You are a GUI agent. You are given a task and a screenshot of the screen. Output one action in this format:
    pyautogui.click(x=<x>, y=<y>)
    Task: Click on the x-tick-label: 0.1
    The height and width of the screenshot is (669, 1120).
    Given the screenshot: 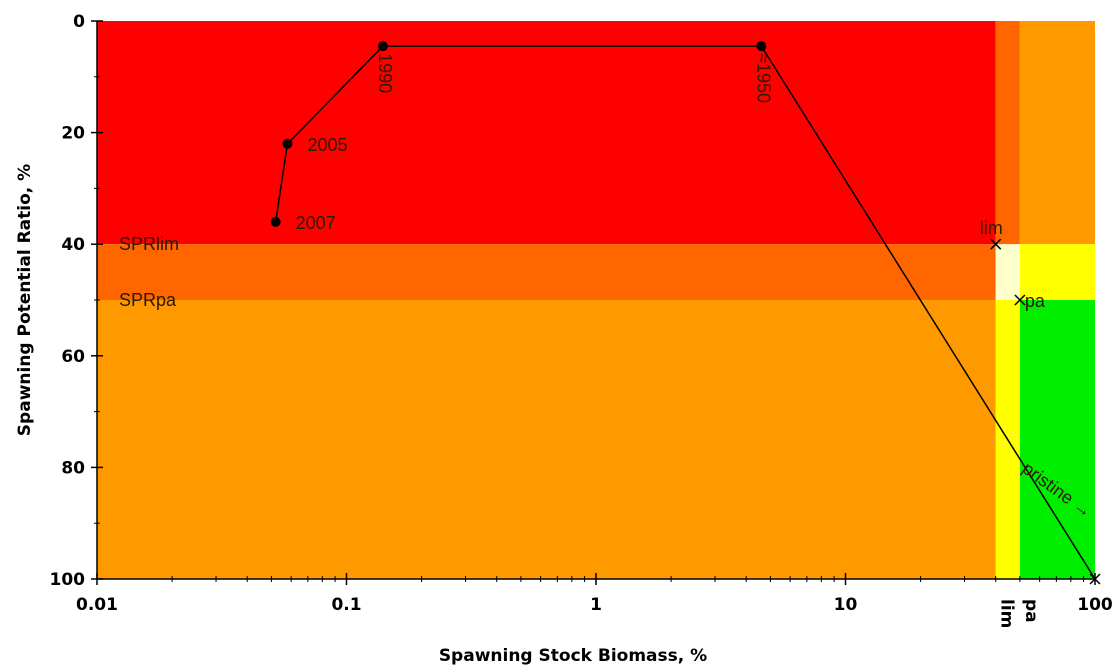 What is the action you would take?
    pyautogui.click(x=346, y=605)
    